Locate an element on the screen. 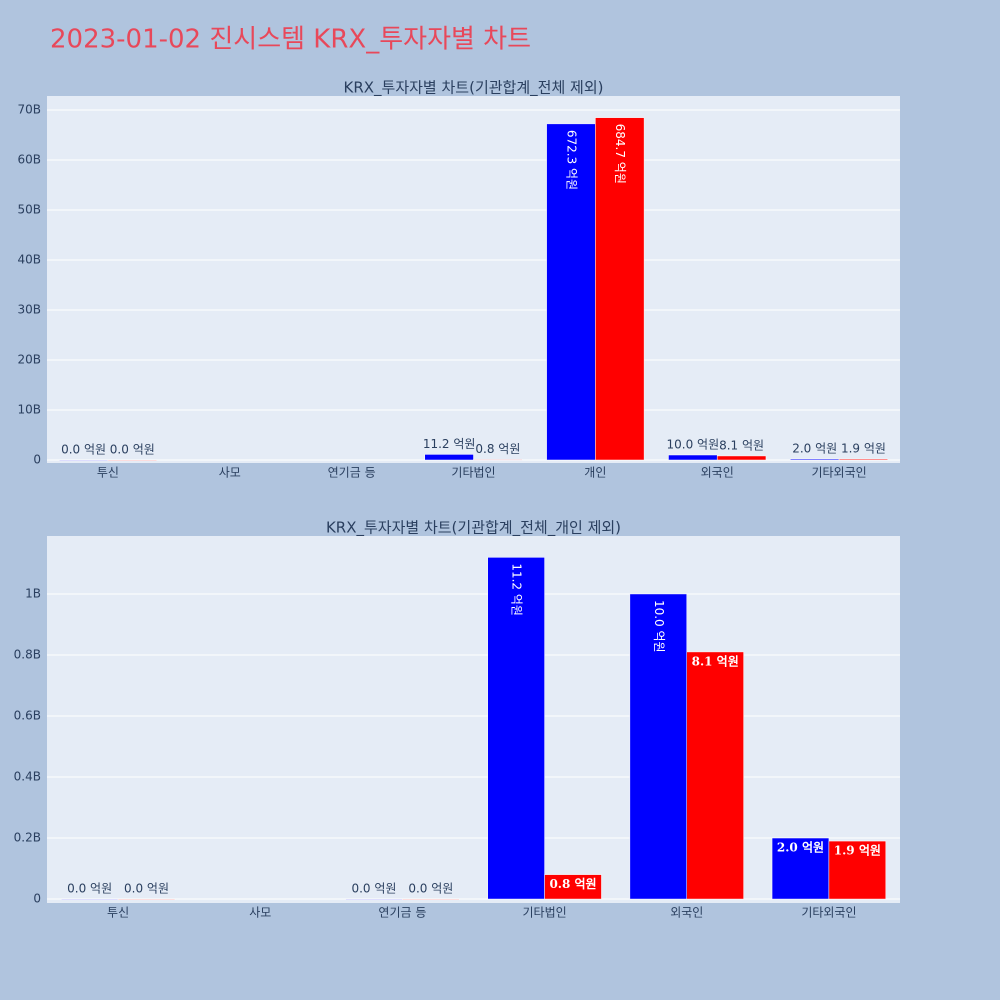  page-title: 2023-01-02 진시스템 KRX_투자자별 차트 is located at coordinates (290, 40).